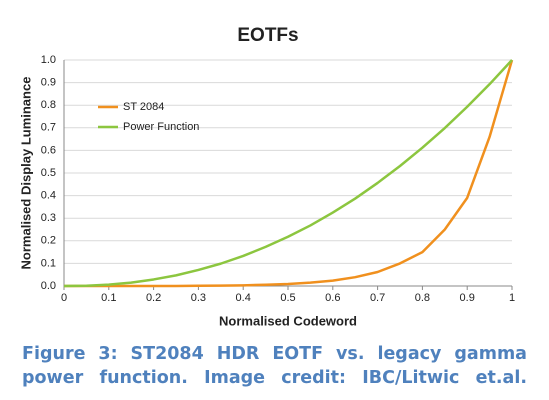 The image size is (549, 400). What do you see at coordinates (48, 218) in the screenshot?
I see `y-tick-label: 0.3` at bounding box center [48, 218].